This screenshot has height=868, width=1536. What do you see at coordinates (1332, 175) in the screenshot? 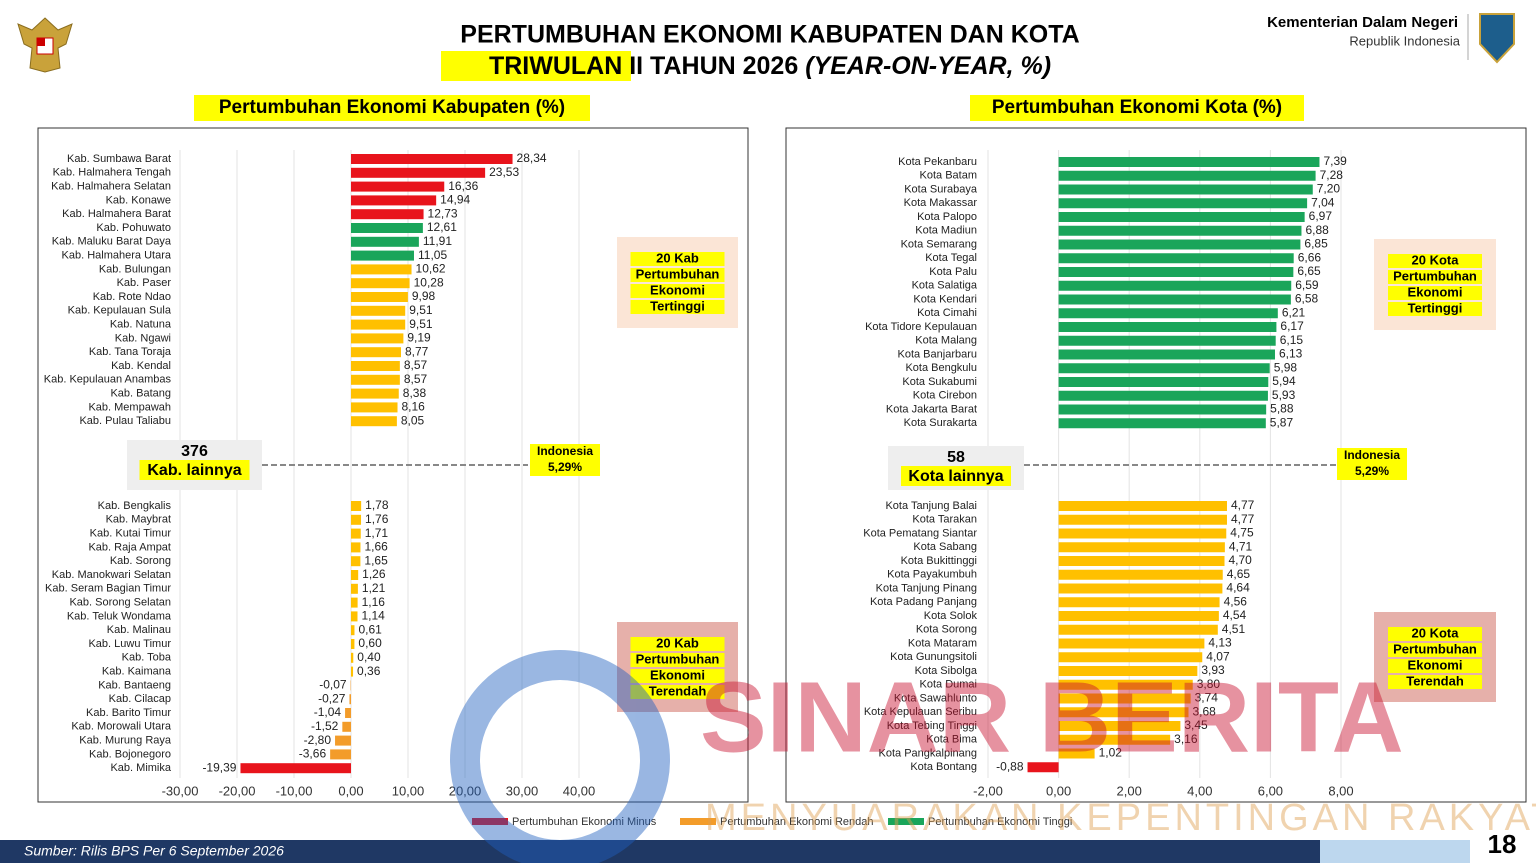
I see `value-label: 7,28` at bounding box center [1332, 175].